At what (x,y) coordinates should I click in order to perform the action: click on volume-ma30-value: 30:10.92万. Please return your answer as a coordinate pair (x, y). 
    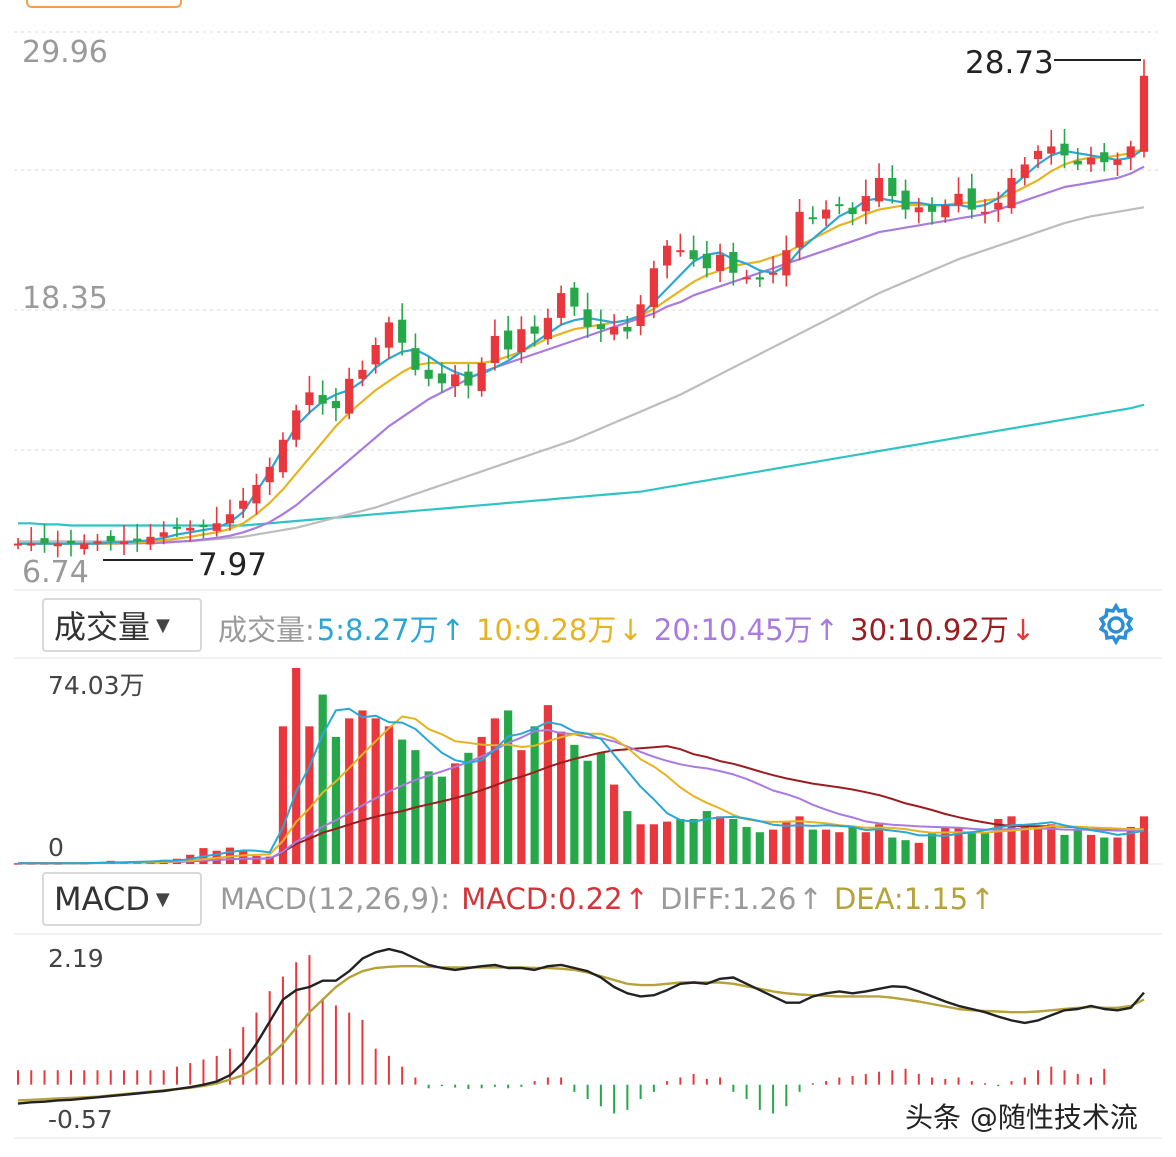
    Looking at the image, I should click on (929, 630).